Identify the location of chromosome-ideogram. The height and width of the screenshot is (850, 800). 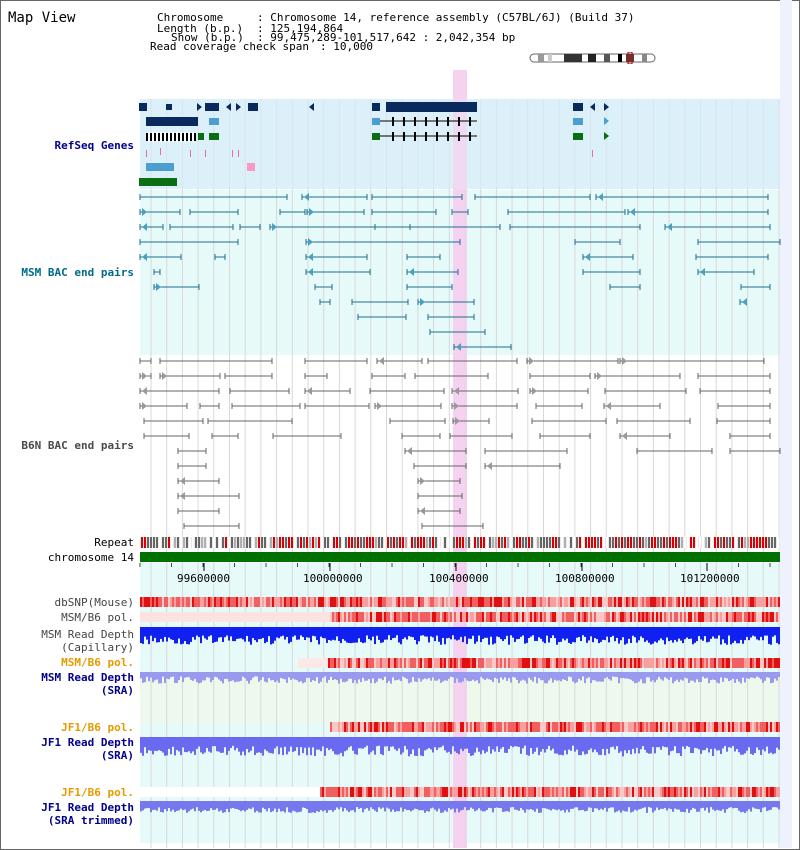
(593, 58).